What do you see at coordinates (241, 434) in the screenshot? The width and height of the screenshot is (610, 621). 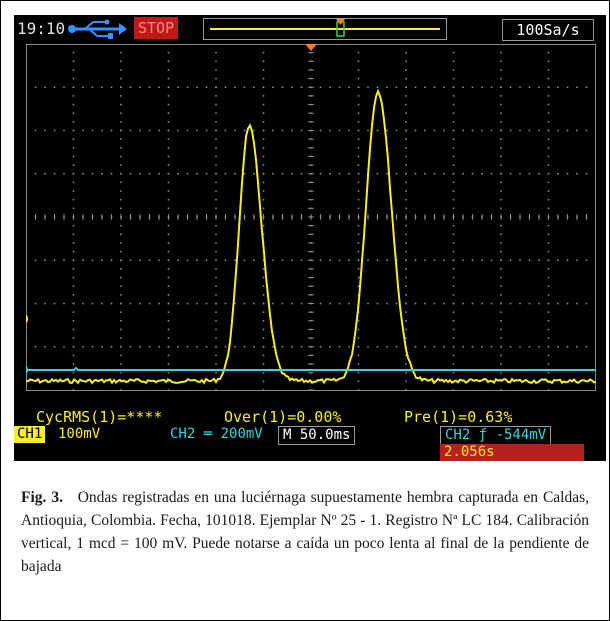 I see `ch2-scale: 200mV` at bounding box center [241, 434].